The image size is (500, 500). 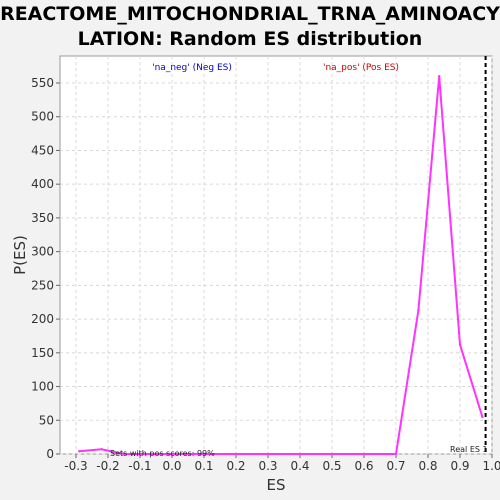 I want to click on y-tick-label: 450, so click(x=42, y=150).